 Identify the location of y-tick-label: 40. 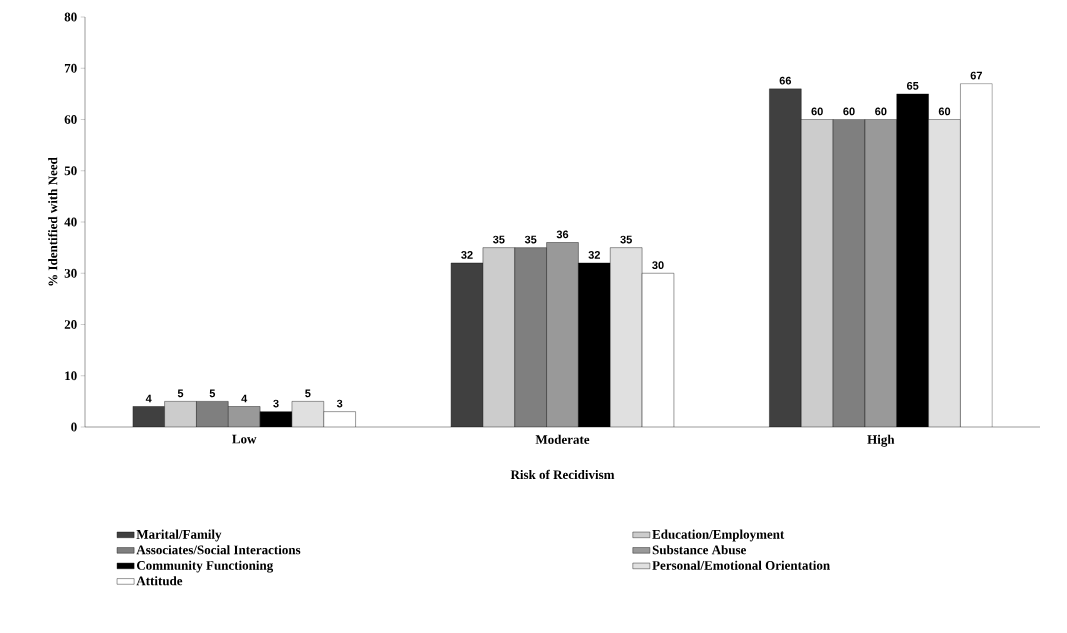
(70, 222).